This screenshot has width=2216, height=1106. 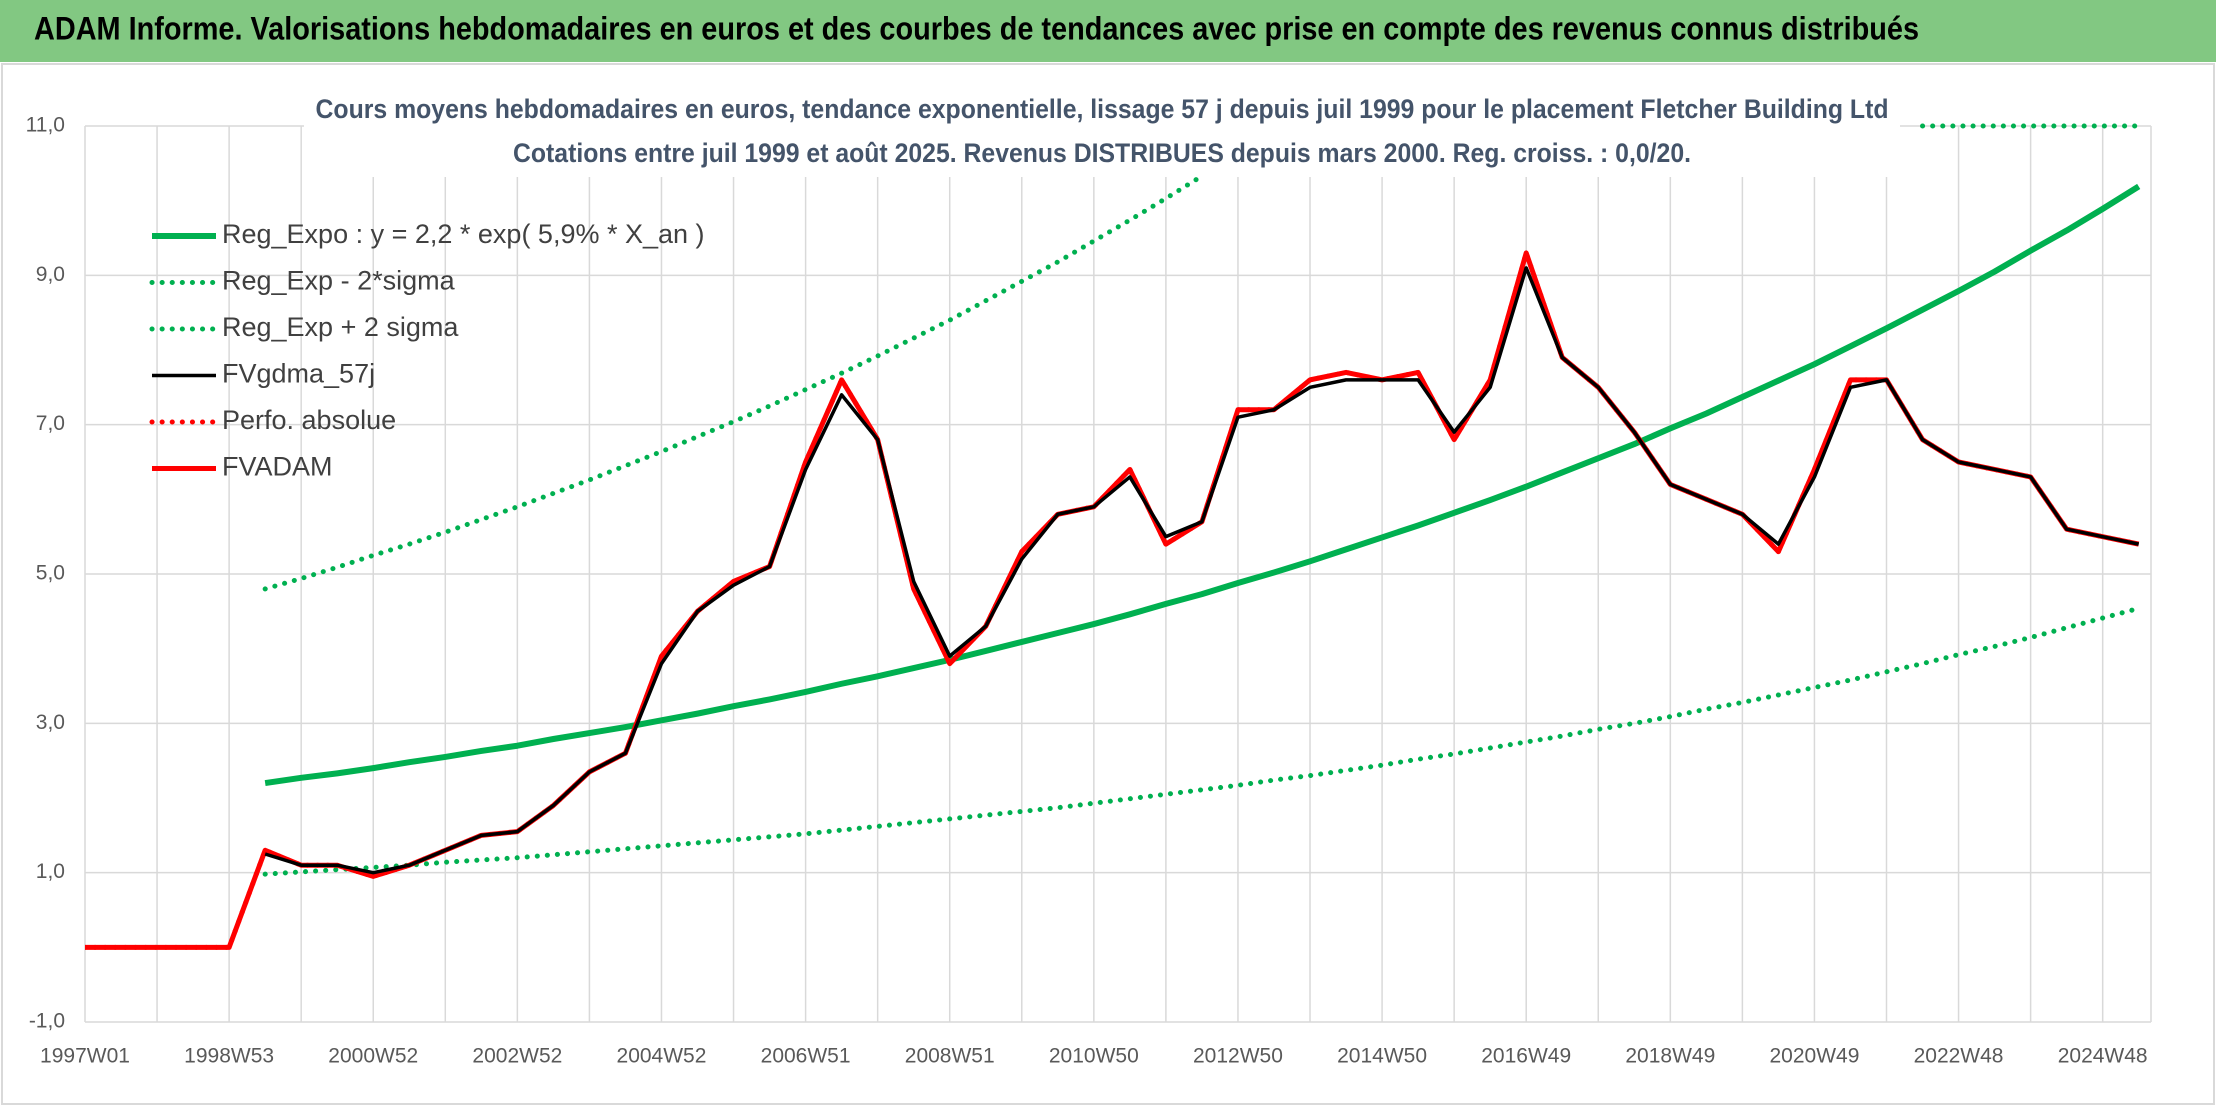 I want to click on x-tick-label: 2016W49, so click(x=1526, y=1056).